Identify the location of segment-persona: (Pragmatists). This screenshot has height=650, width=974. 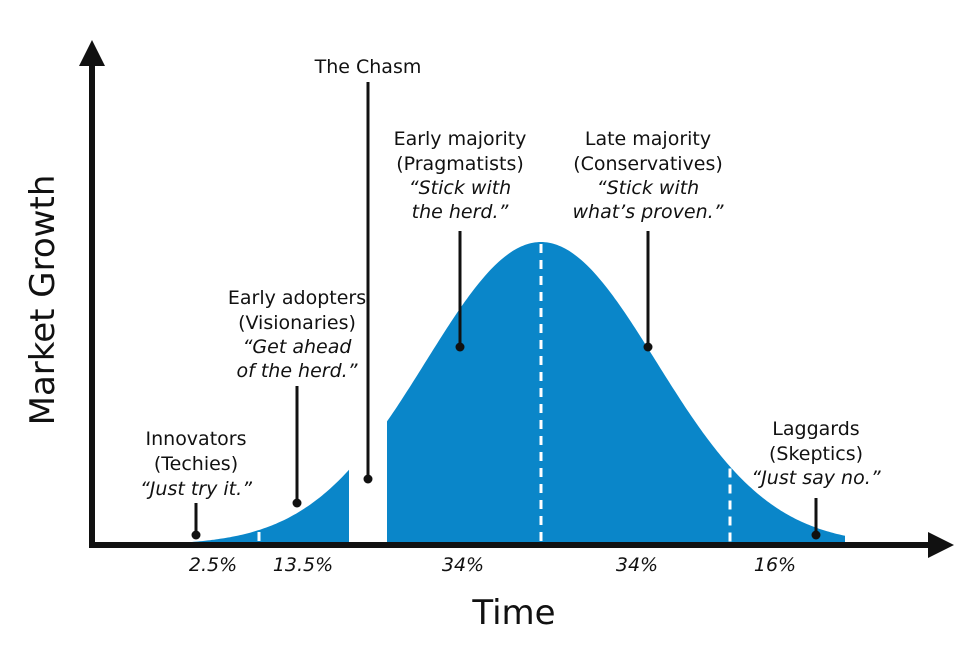
(460, 164).